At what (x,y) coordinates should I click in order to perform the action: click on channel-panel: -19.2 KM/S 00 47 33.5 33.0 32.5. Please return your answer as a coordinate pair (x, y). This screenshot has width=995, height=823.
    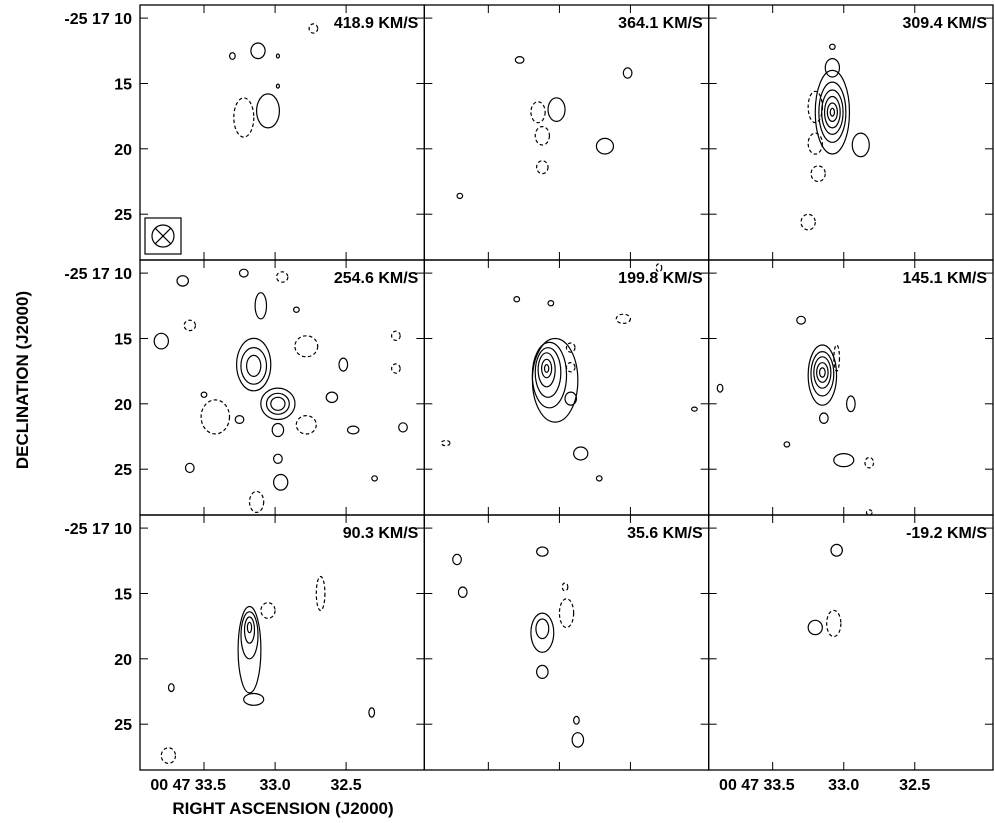
    Looking at the image, I should click on (851, 654).